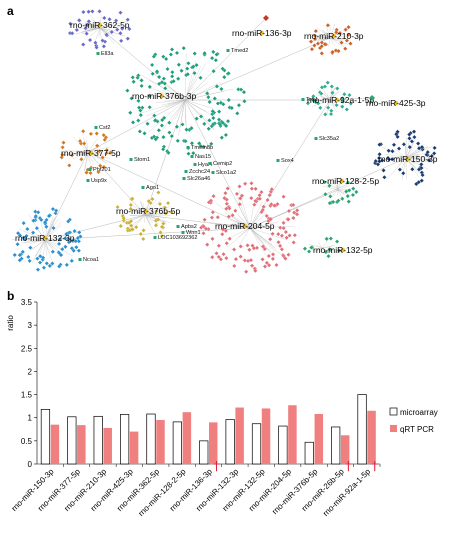 The height and width of the screenshot is (550, 453). Describe the element at coordinates (27, 302) in the screenshot. I see `y-tick-label: 3.5` at that location.